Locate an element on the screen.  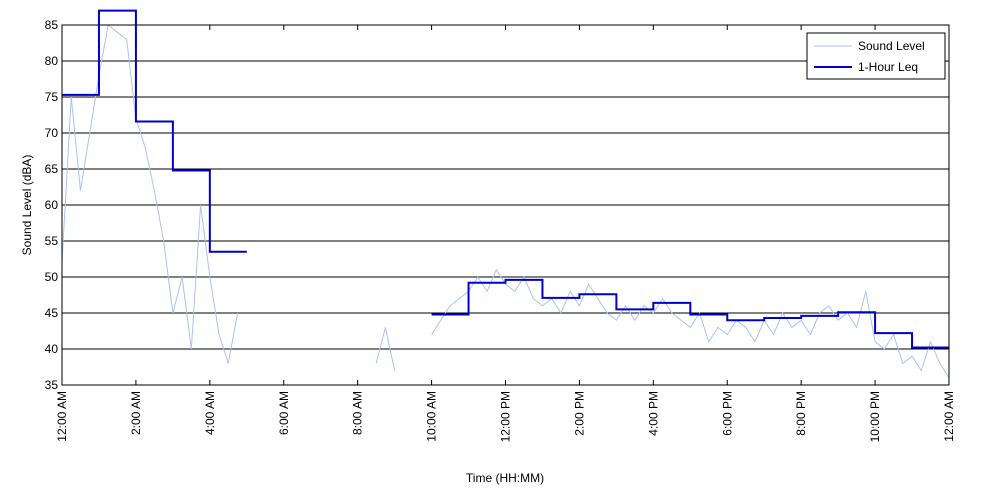
x-tick-label: 4:00 AM is located at coordinates (210, 413).